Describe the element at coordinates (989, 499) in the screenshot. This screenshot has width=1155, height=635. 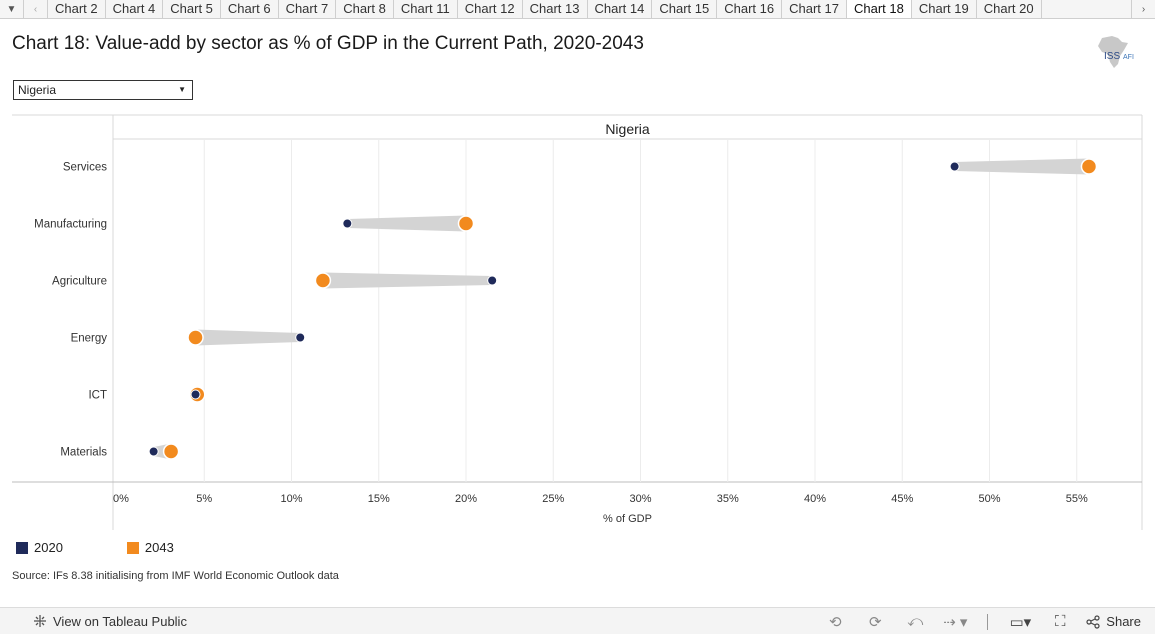
I see `x-tick-label: 50%` at that location.